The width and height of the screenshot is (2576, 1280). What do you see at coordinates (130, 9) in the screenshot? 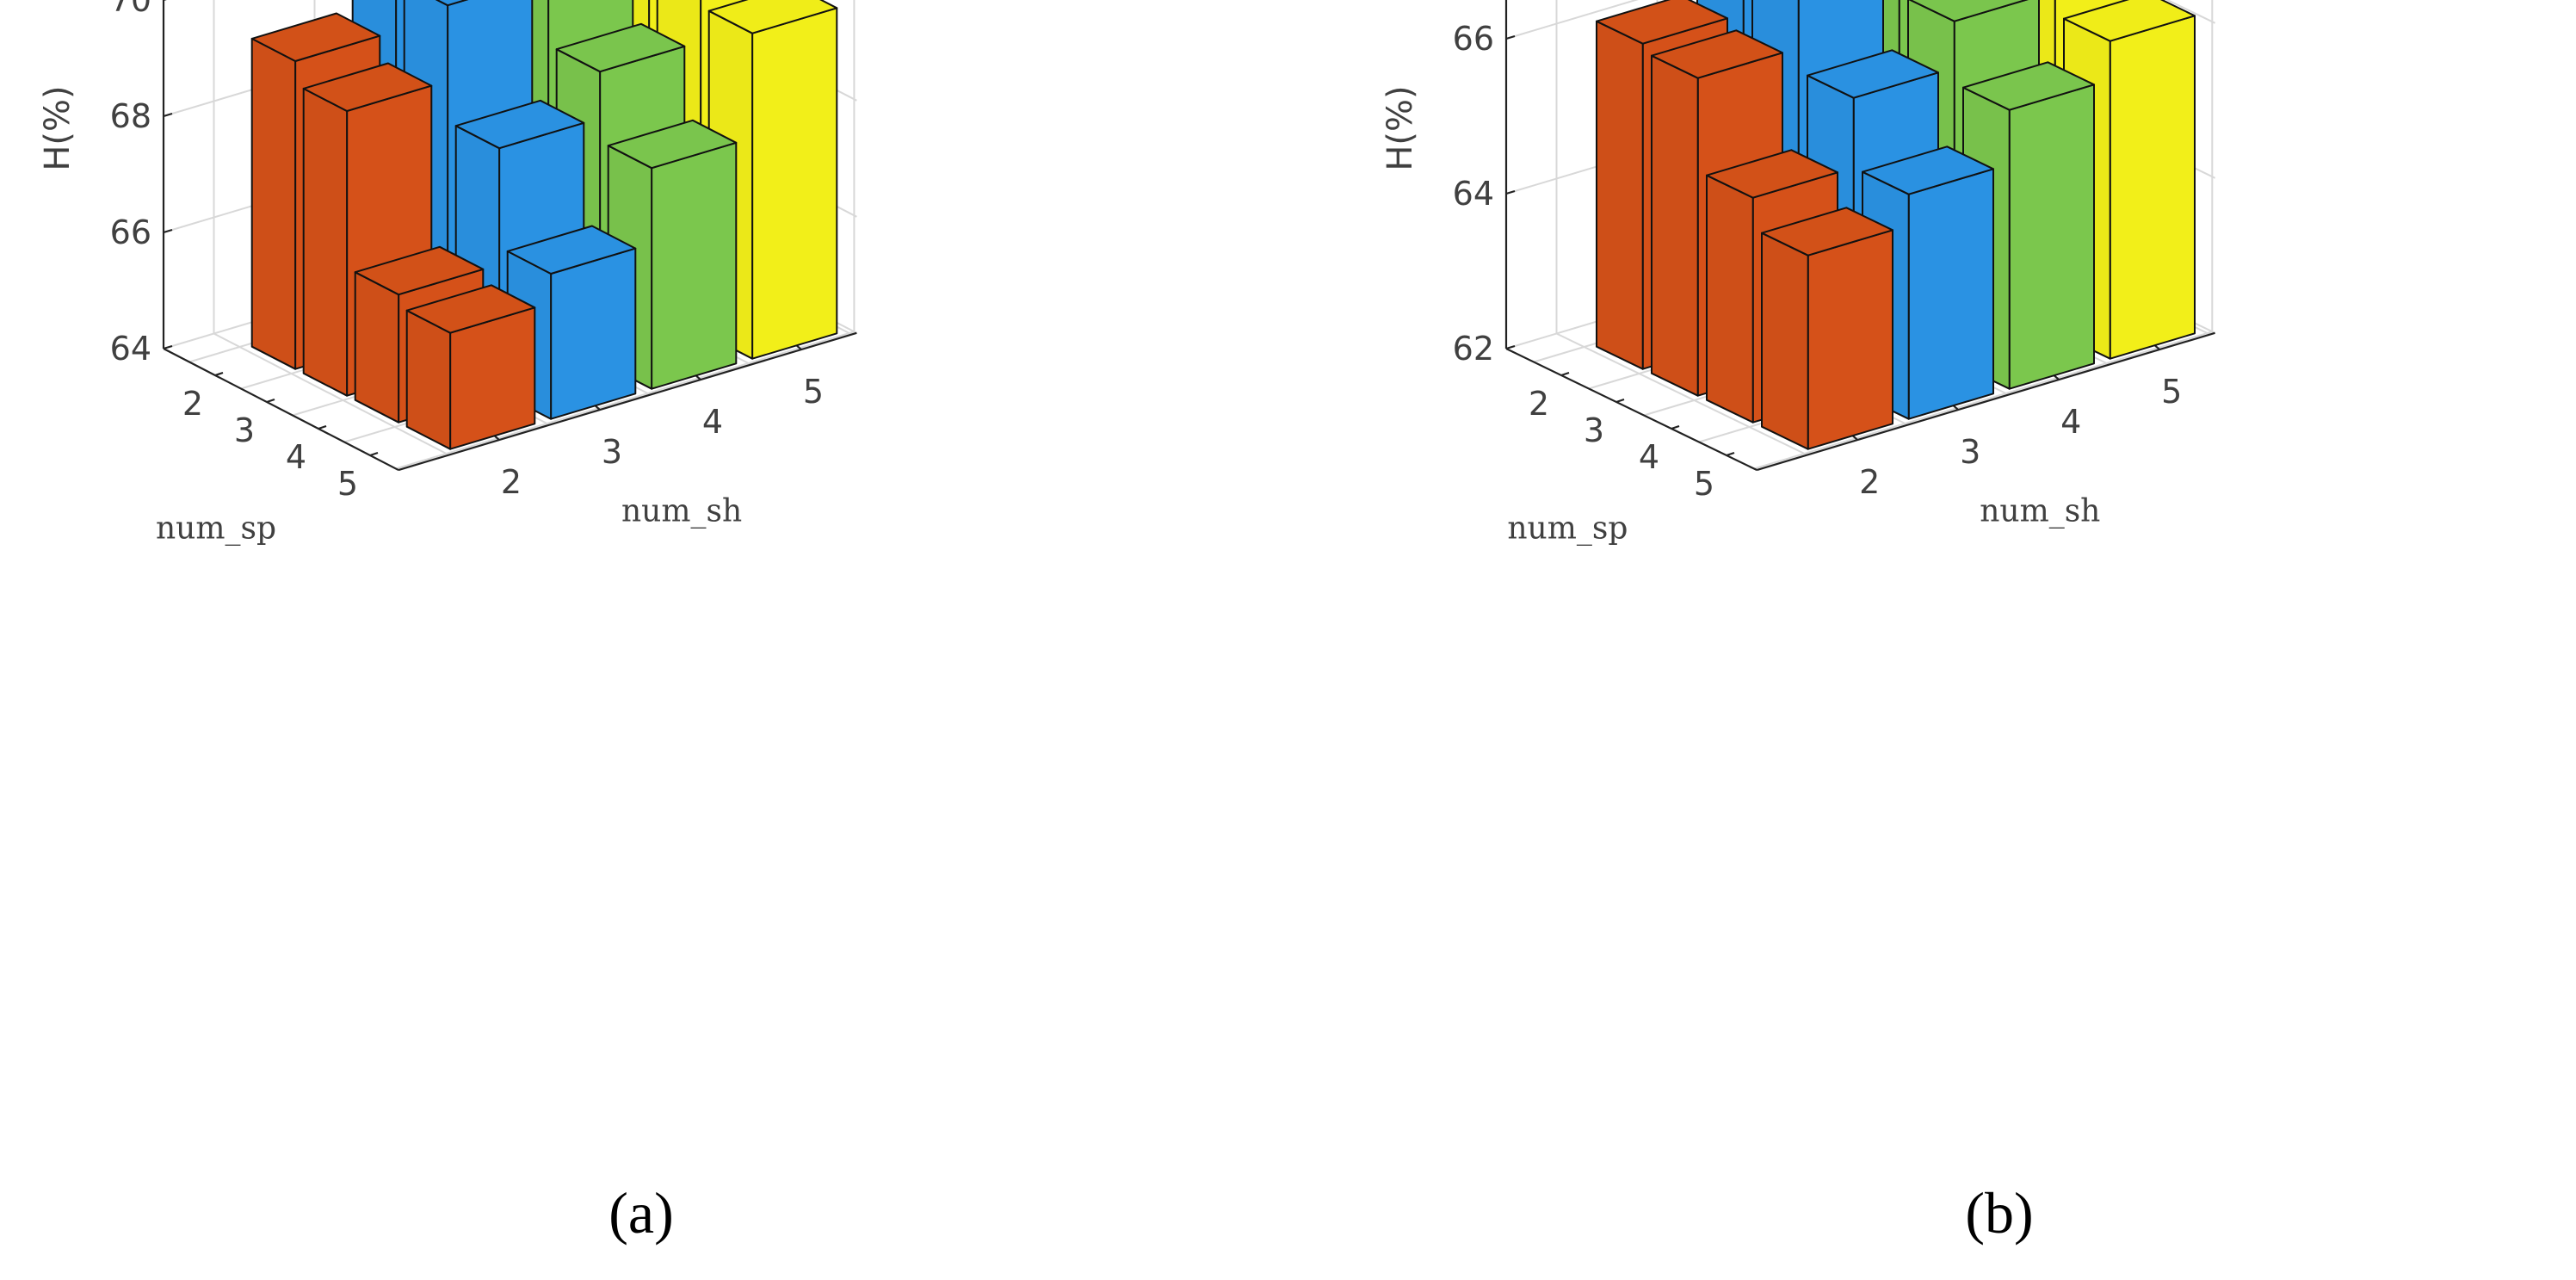
I see `z-tick-label: 70` at bounding box center [130, 9].